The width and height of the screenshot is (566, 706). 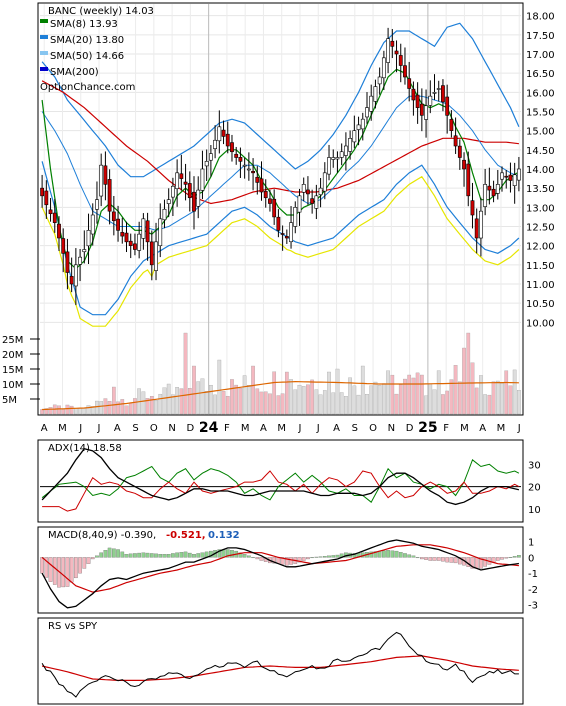 What do you see at coordinates (44, 69) in the screenshot?
I see `legend-swatch-sma200` at bounding box center [44, 69].